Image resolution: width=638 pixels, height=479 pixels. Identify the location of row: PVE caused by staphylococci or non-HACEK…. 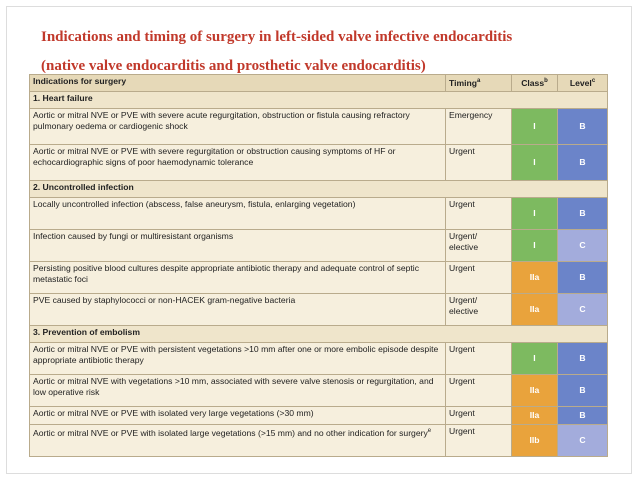
(318, 309).